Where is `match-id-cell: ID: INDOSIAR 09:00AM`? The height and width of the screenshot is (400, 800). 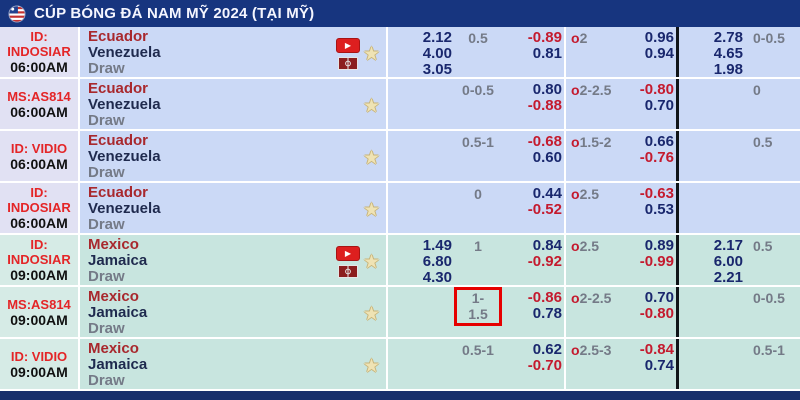
match-id-cell: ID: INDOSIAR 09:00AM is located at coordinates (40, 260).